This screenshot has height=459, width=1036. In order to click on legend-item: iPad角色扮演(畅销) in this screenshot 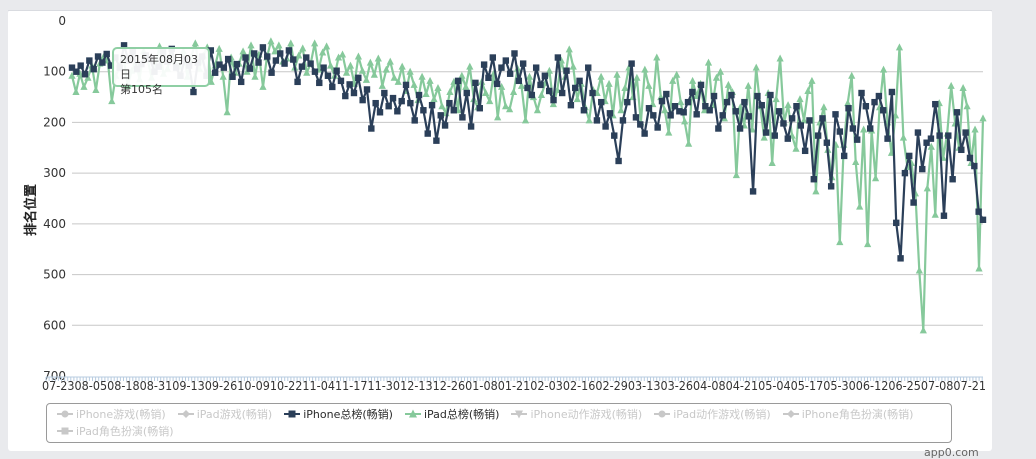, I will do `click(115, 431)`.